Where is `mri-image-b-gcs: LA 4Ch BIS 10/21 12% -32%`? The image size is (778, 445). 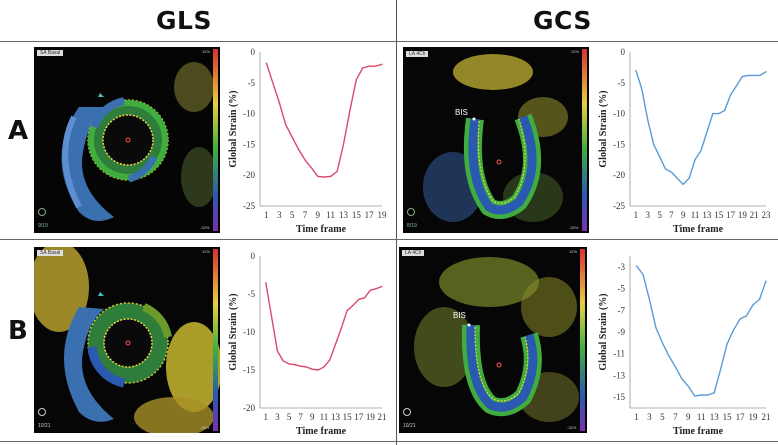 mri-image-b-gcs: LA 4Ch BIS 10/21 12% -32% is located at coordinates (493, 340).